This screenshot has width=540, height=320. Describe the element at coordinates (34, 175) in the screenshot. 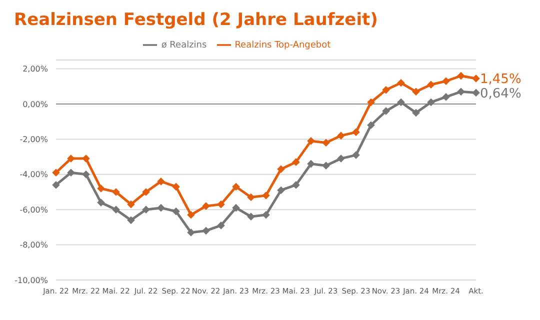

I see `y-tick-label: -4,00%` at that location.